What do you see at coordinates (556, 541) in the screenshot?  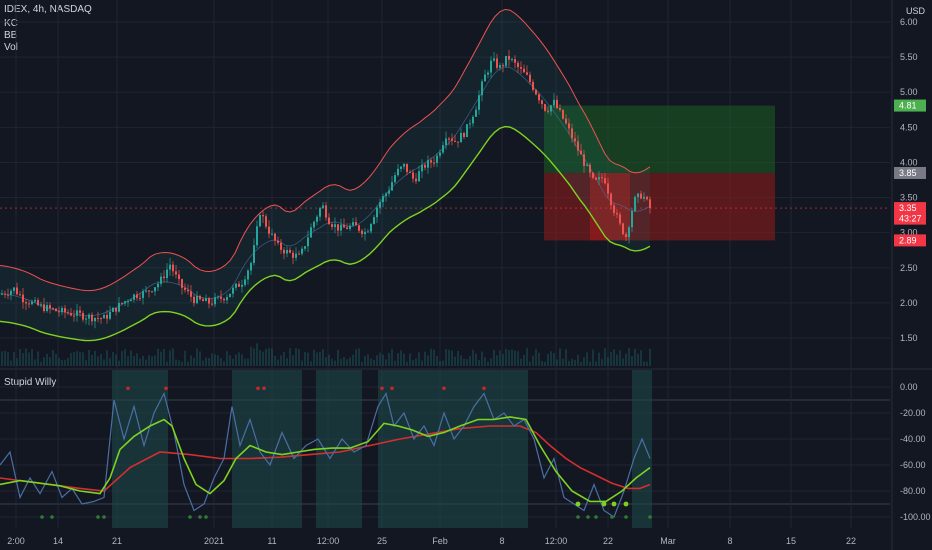 I see `x-tick-label: 12:00` at bounding box center [556, 541].